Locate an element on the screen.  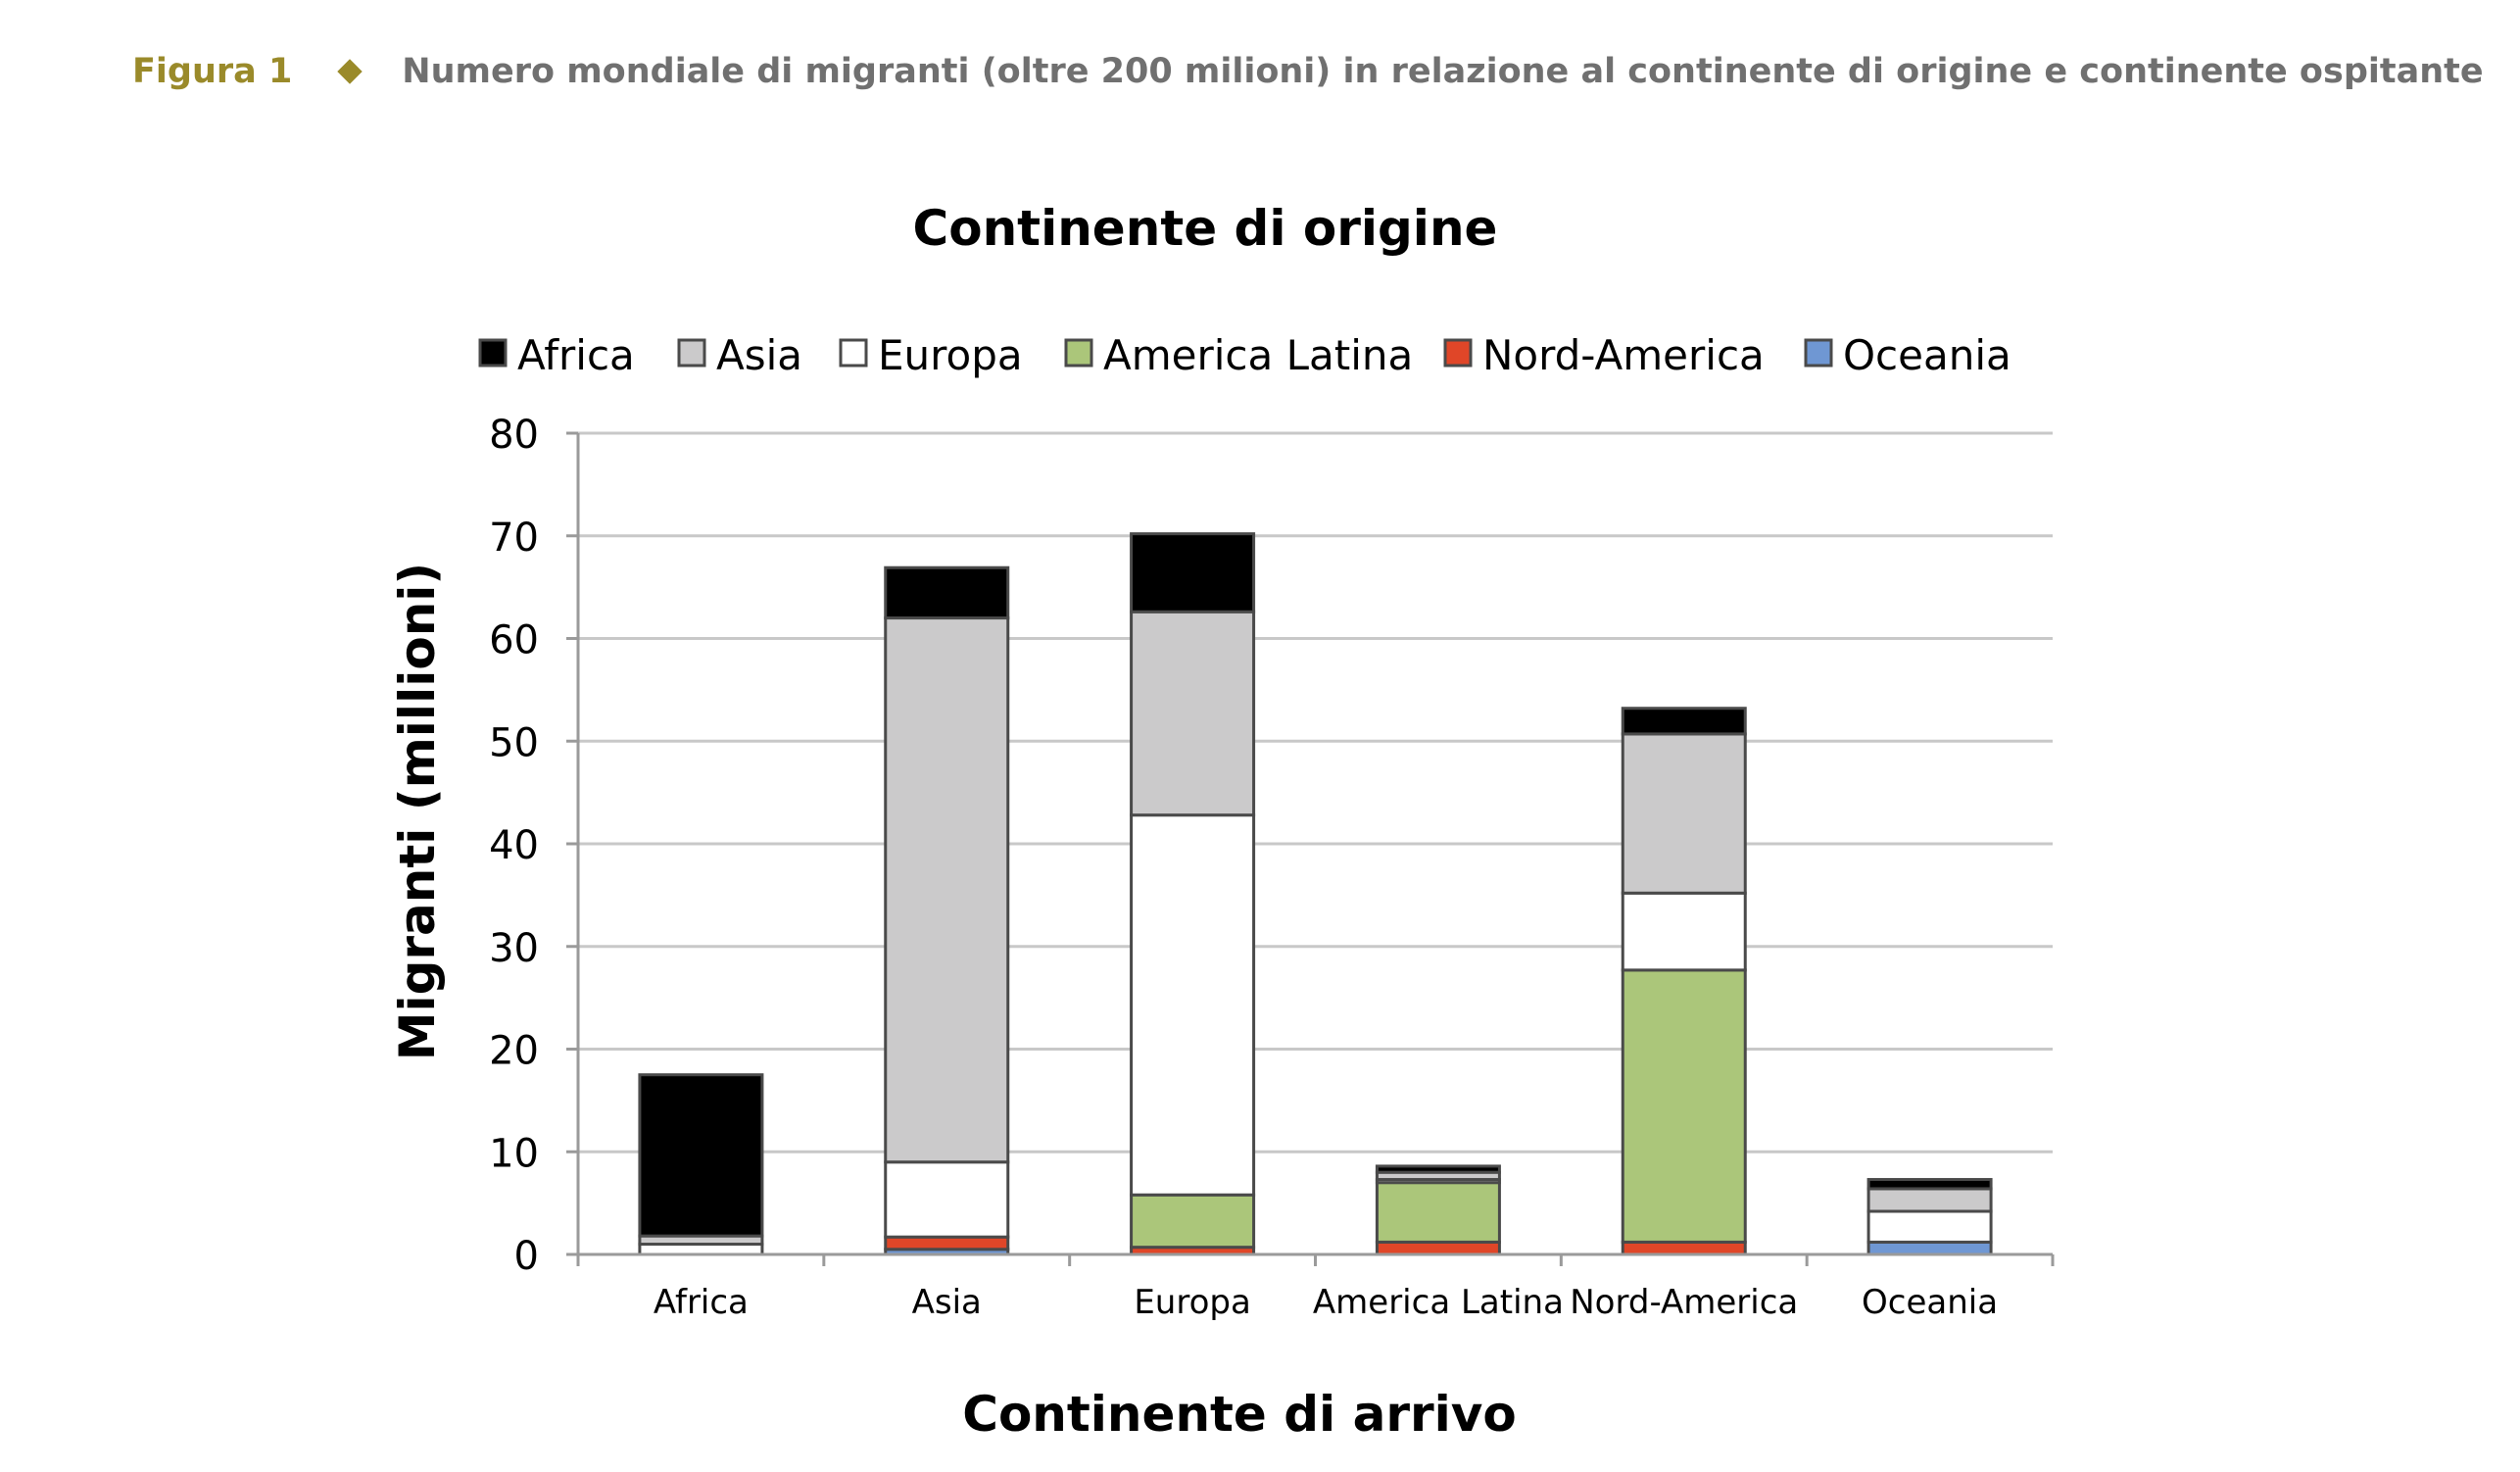
x-tick-label-europa: Europa is located at coordinates (1192, 1302).